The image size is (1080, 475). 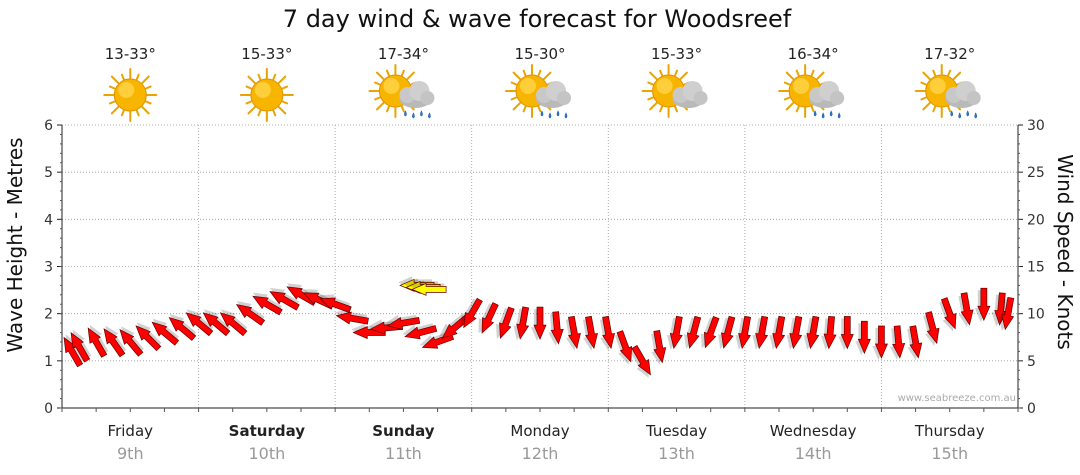 I want to click on day-name-label: Saturday, so click(x=267, y=431).